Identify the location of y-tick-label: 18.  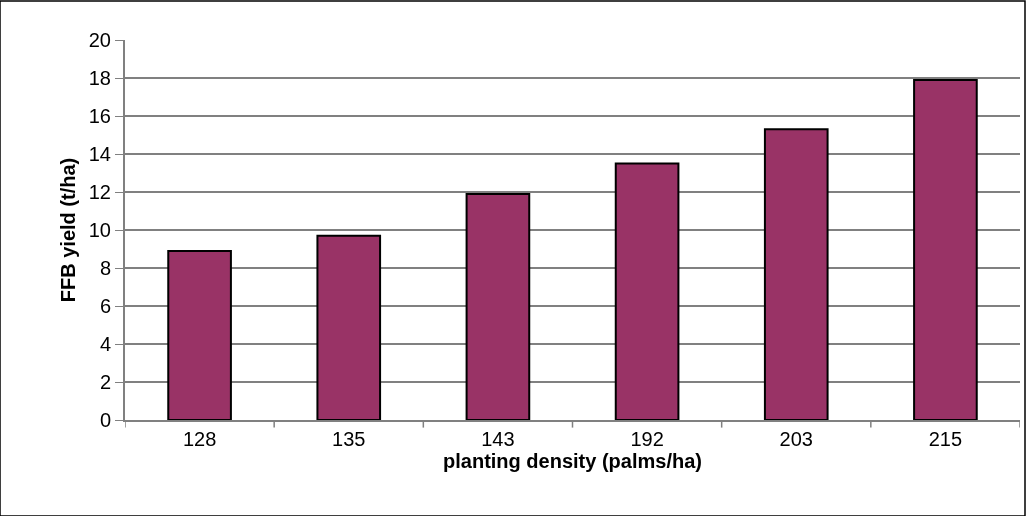
(99, 78).